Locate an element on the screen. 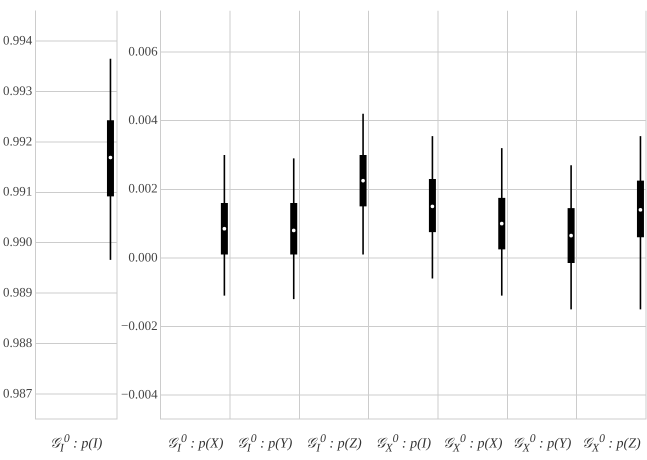 The image size is (647, 460). y-tick-label: −0.002 is located at coordinates (139, 325).